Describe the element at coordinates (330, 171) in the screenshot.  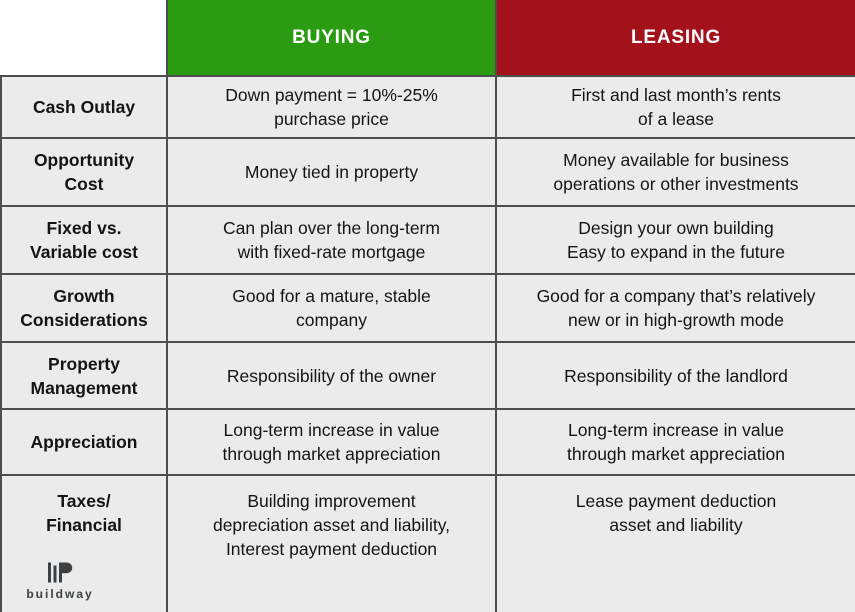
I see `opportunity-cost-buying-cell: Money tied in property` at that location.